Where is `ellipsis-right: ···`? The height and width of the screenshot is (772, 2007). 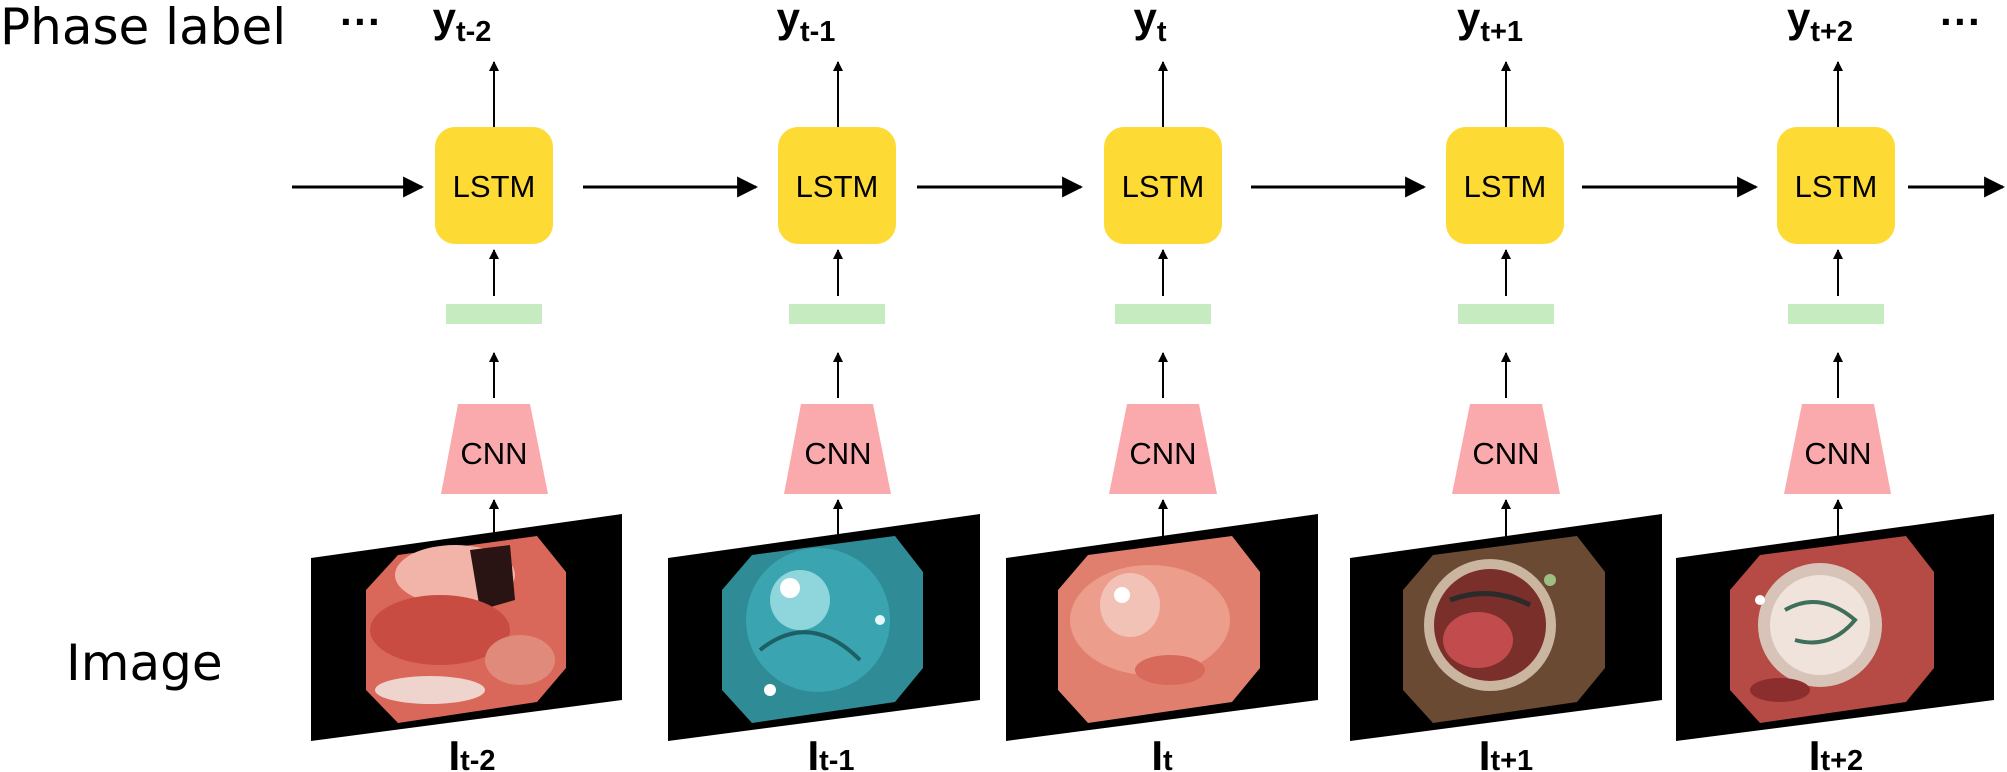 ellipsis-right: ··· is located at coordinates (1961, 22).